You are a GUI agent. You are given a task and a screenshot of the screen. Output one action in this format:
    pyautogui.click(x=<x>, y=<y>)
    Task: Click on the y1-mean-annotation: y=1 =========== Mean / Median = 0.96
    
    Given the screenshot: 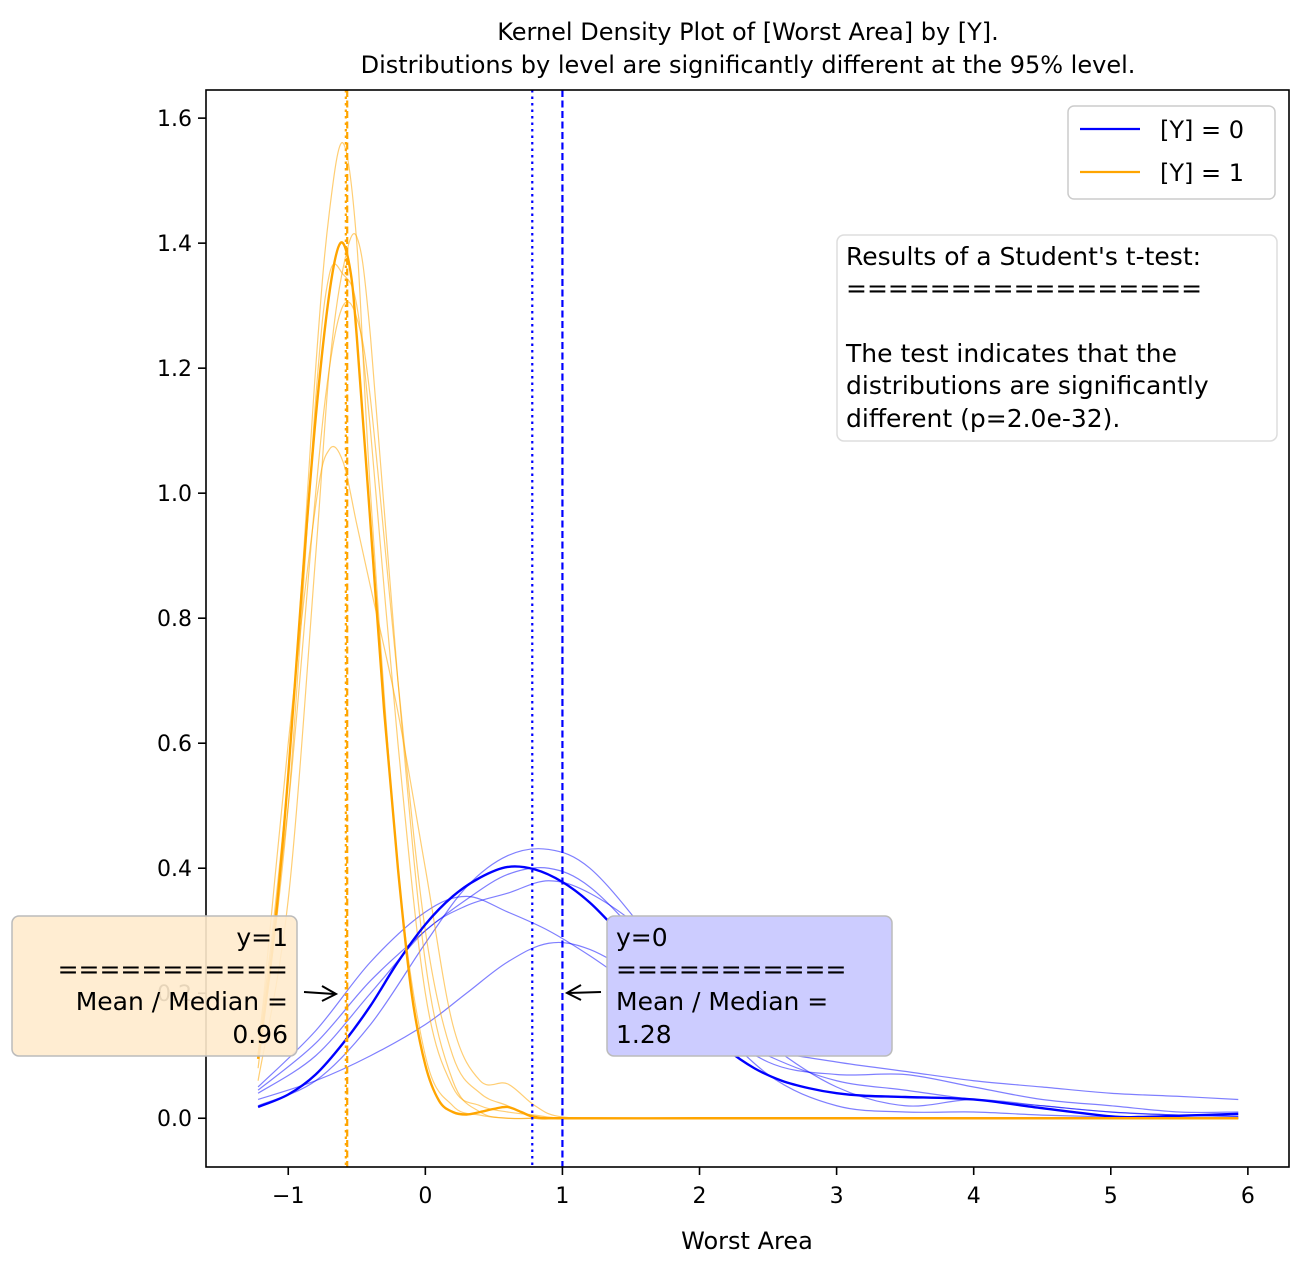 What is the action you would take?
    pyautogui.click(x=175, y=986)
    